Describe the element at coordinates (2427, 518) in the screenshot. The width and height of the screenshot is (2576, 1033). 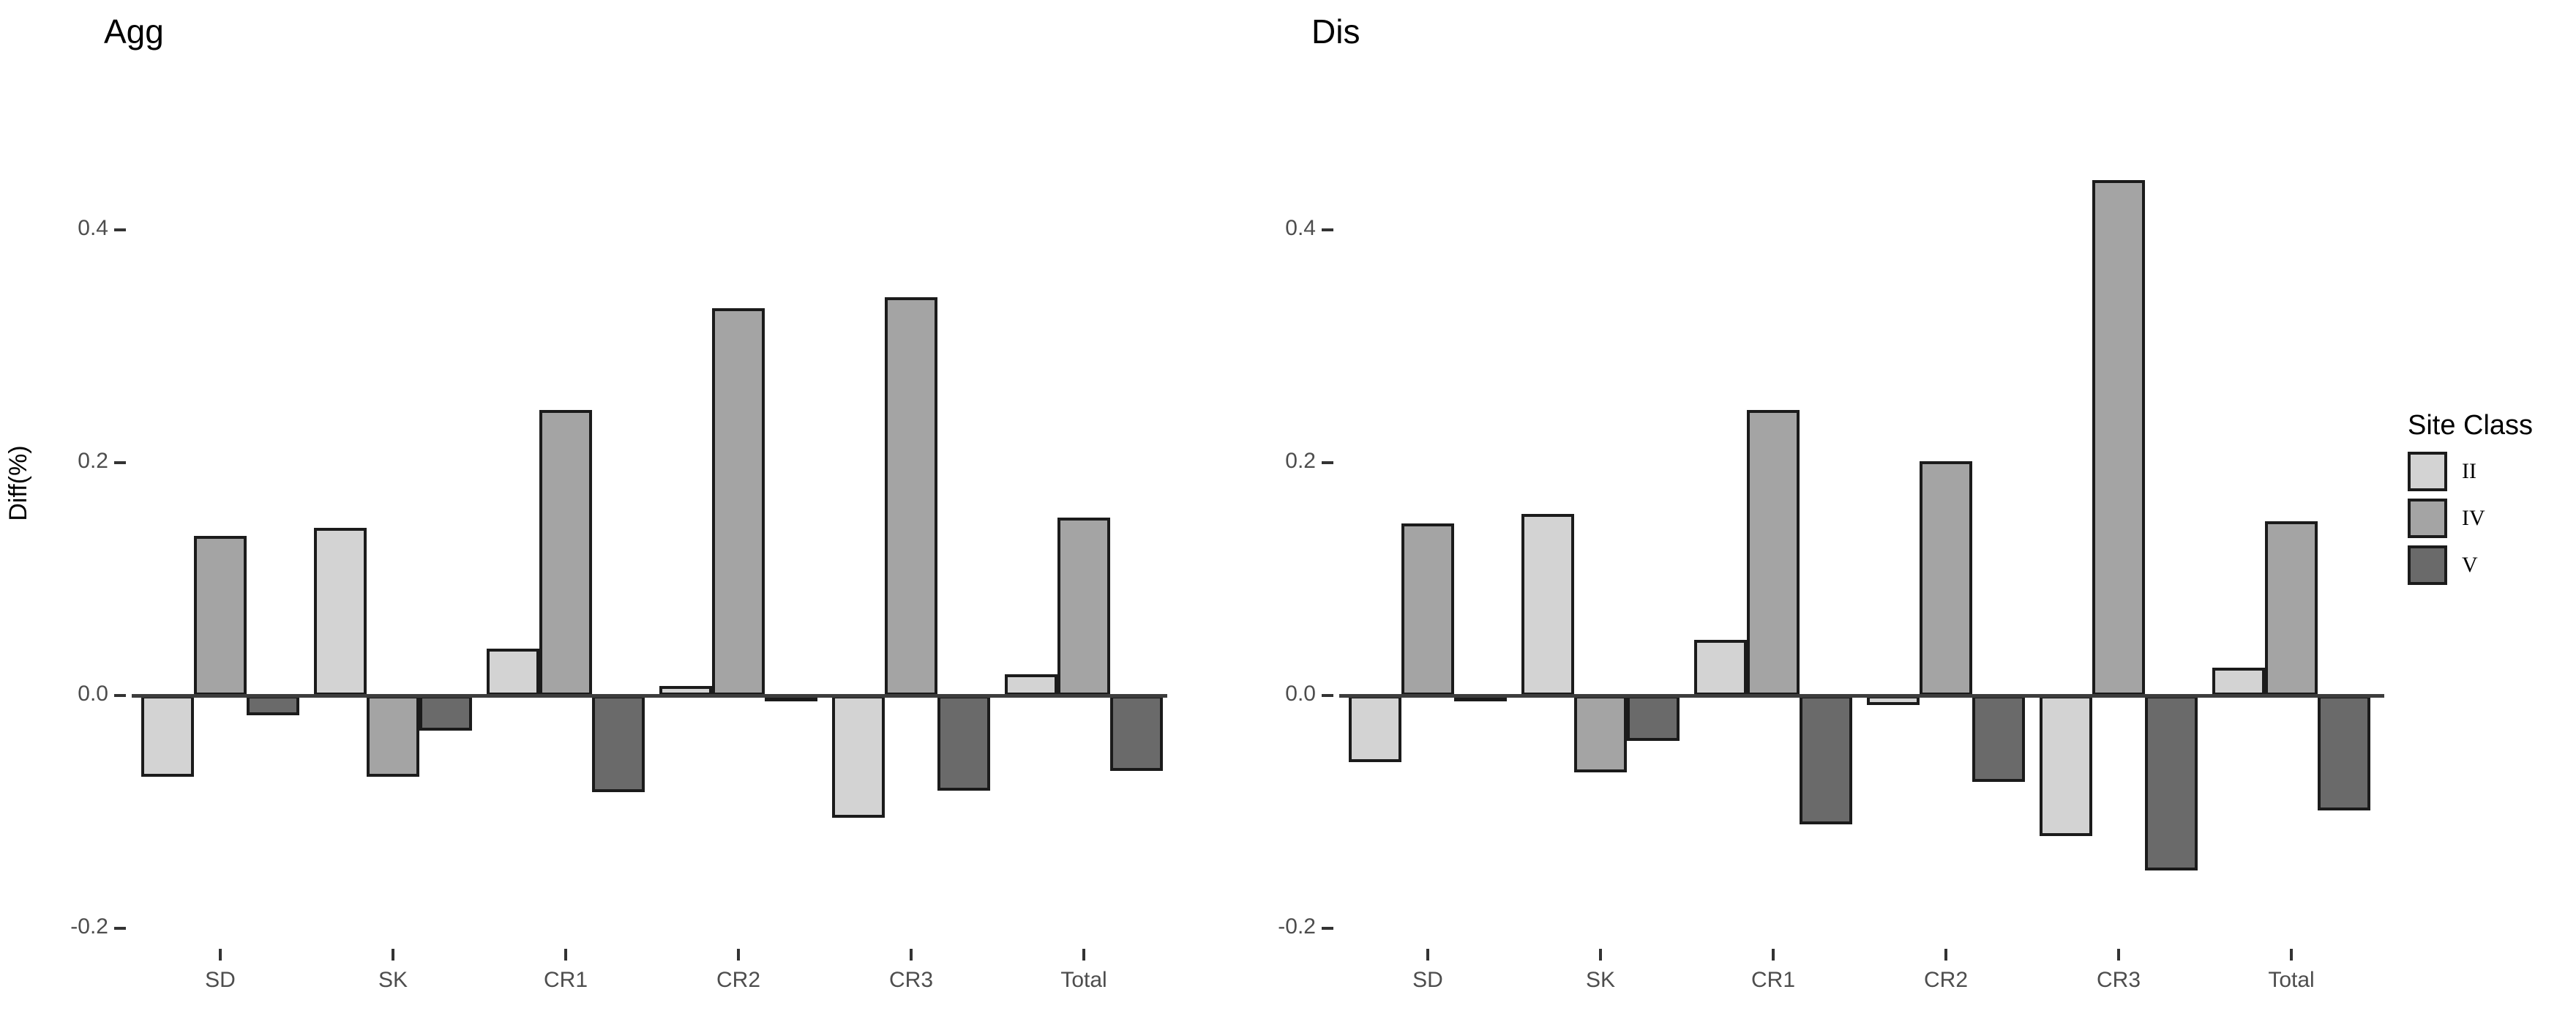
I see `legend-swatch-IV` at that location.